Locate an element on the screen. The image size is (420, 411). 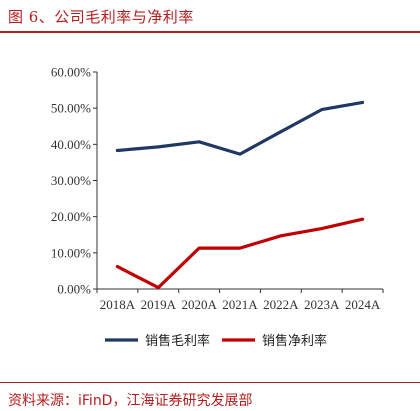
y-tick-label: 60.00% is located at coordinates (71, 72).